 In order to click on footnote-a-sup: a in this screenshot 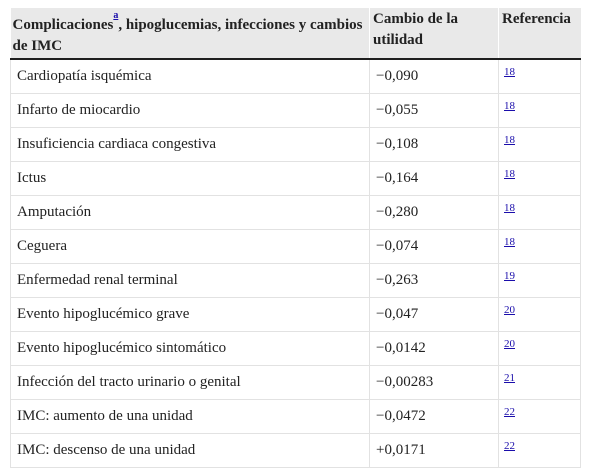, I will do `click(116, 17)`.